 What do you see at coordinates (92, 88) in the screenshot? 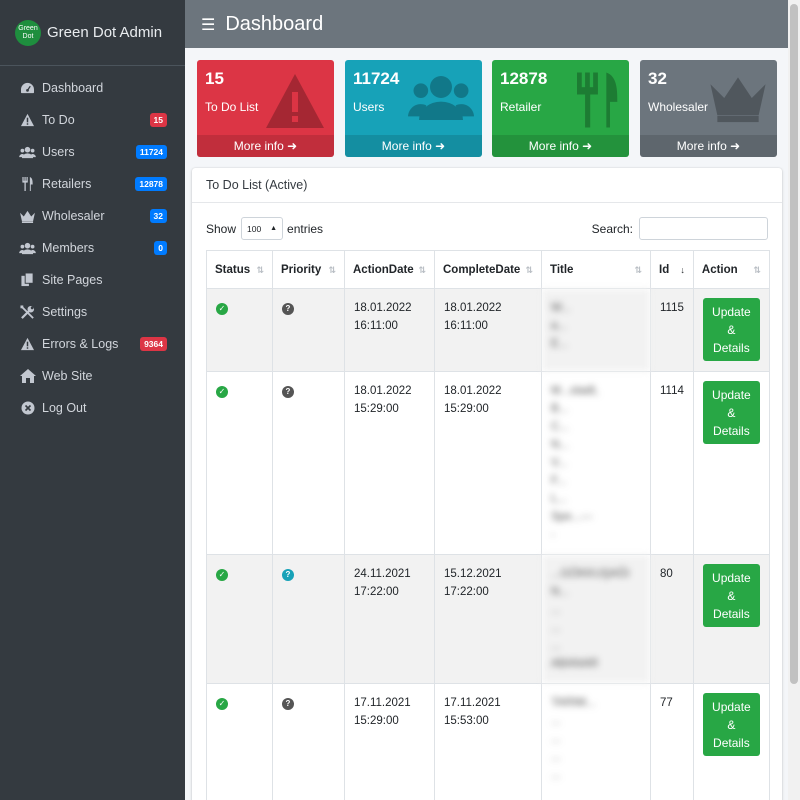
I see `sidebar-item-dashboard: Dashboard` at bounding box center [92, 88].